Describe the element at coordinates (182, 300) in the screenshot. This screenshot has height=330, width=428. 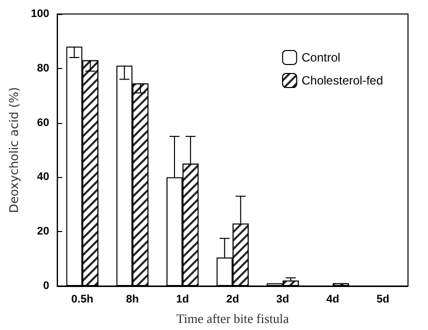
I see `x-tick-label: 1d` at that location.